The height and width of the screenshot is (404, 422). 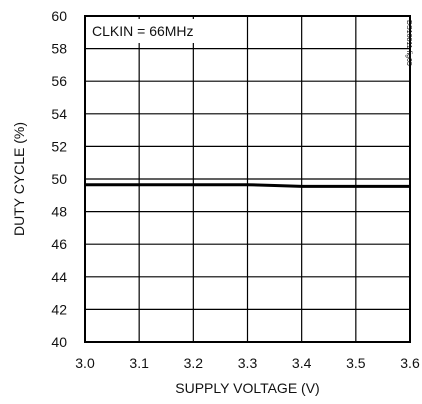 I want to click on y-tick-label: 58, so click(x=59, y=49).